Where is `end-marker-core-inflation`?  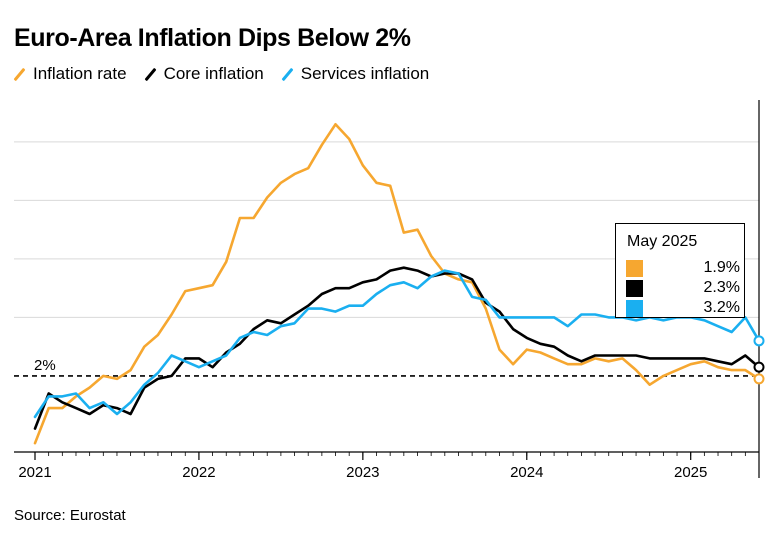
end-marker-core-inflation is located at coordinates (759, 367).